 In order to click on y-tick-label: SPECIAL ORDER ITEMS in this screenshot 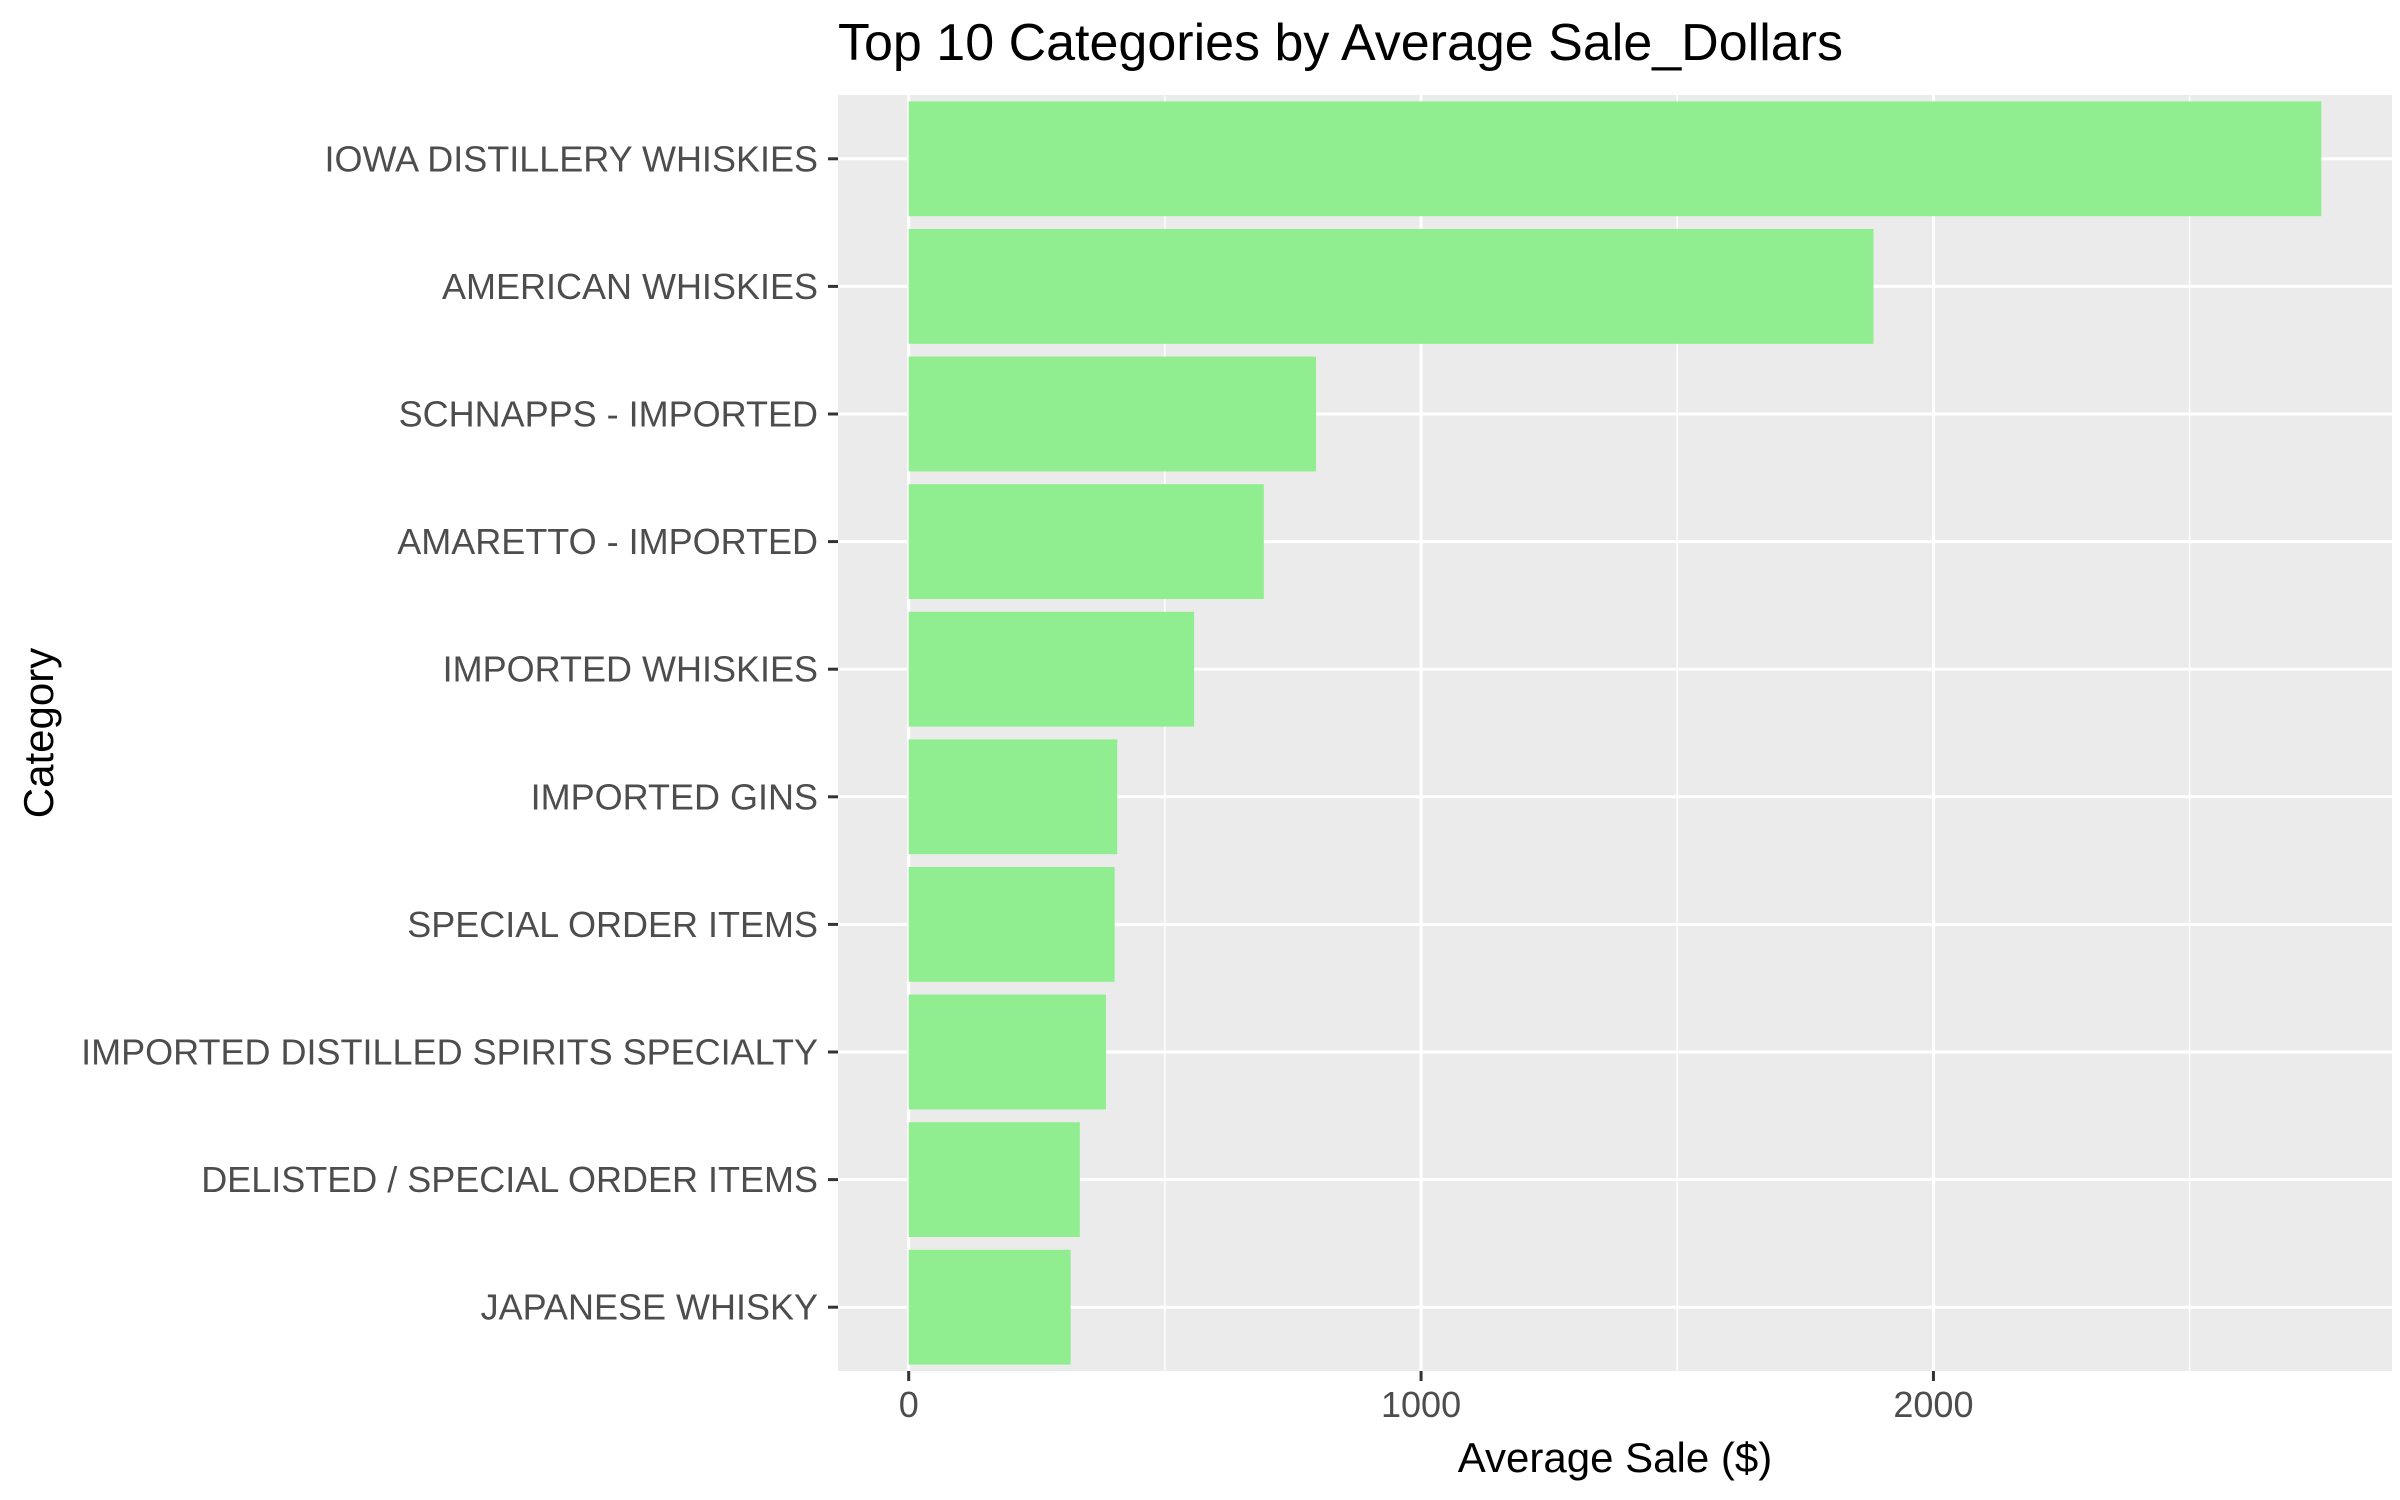, I will do `click(612, 924)`.